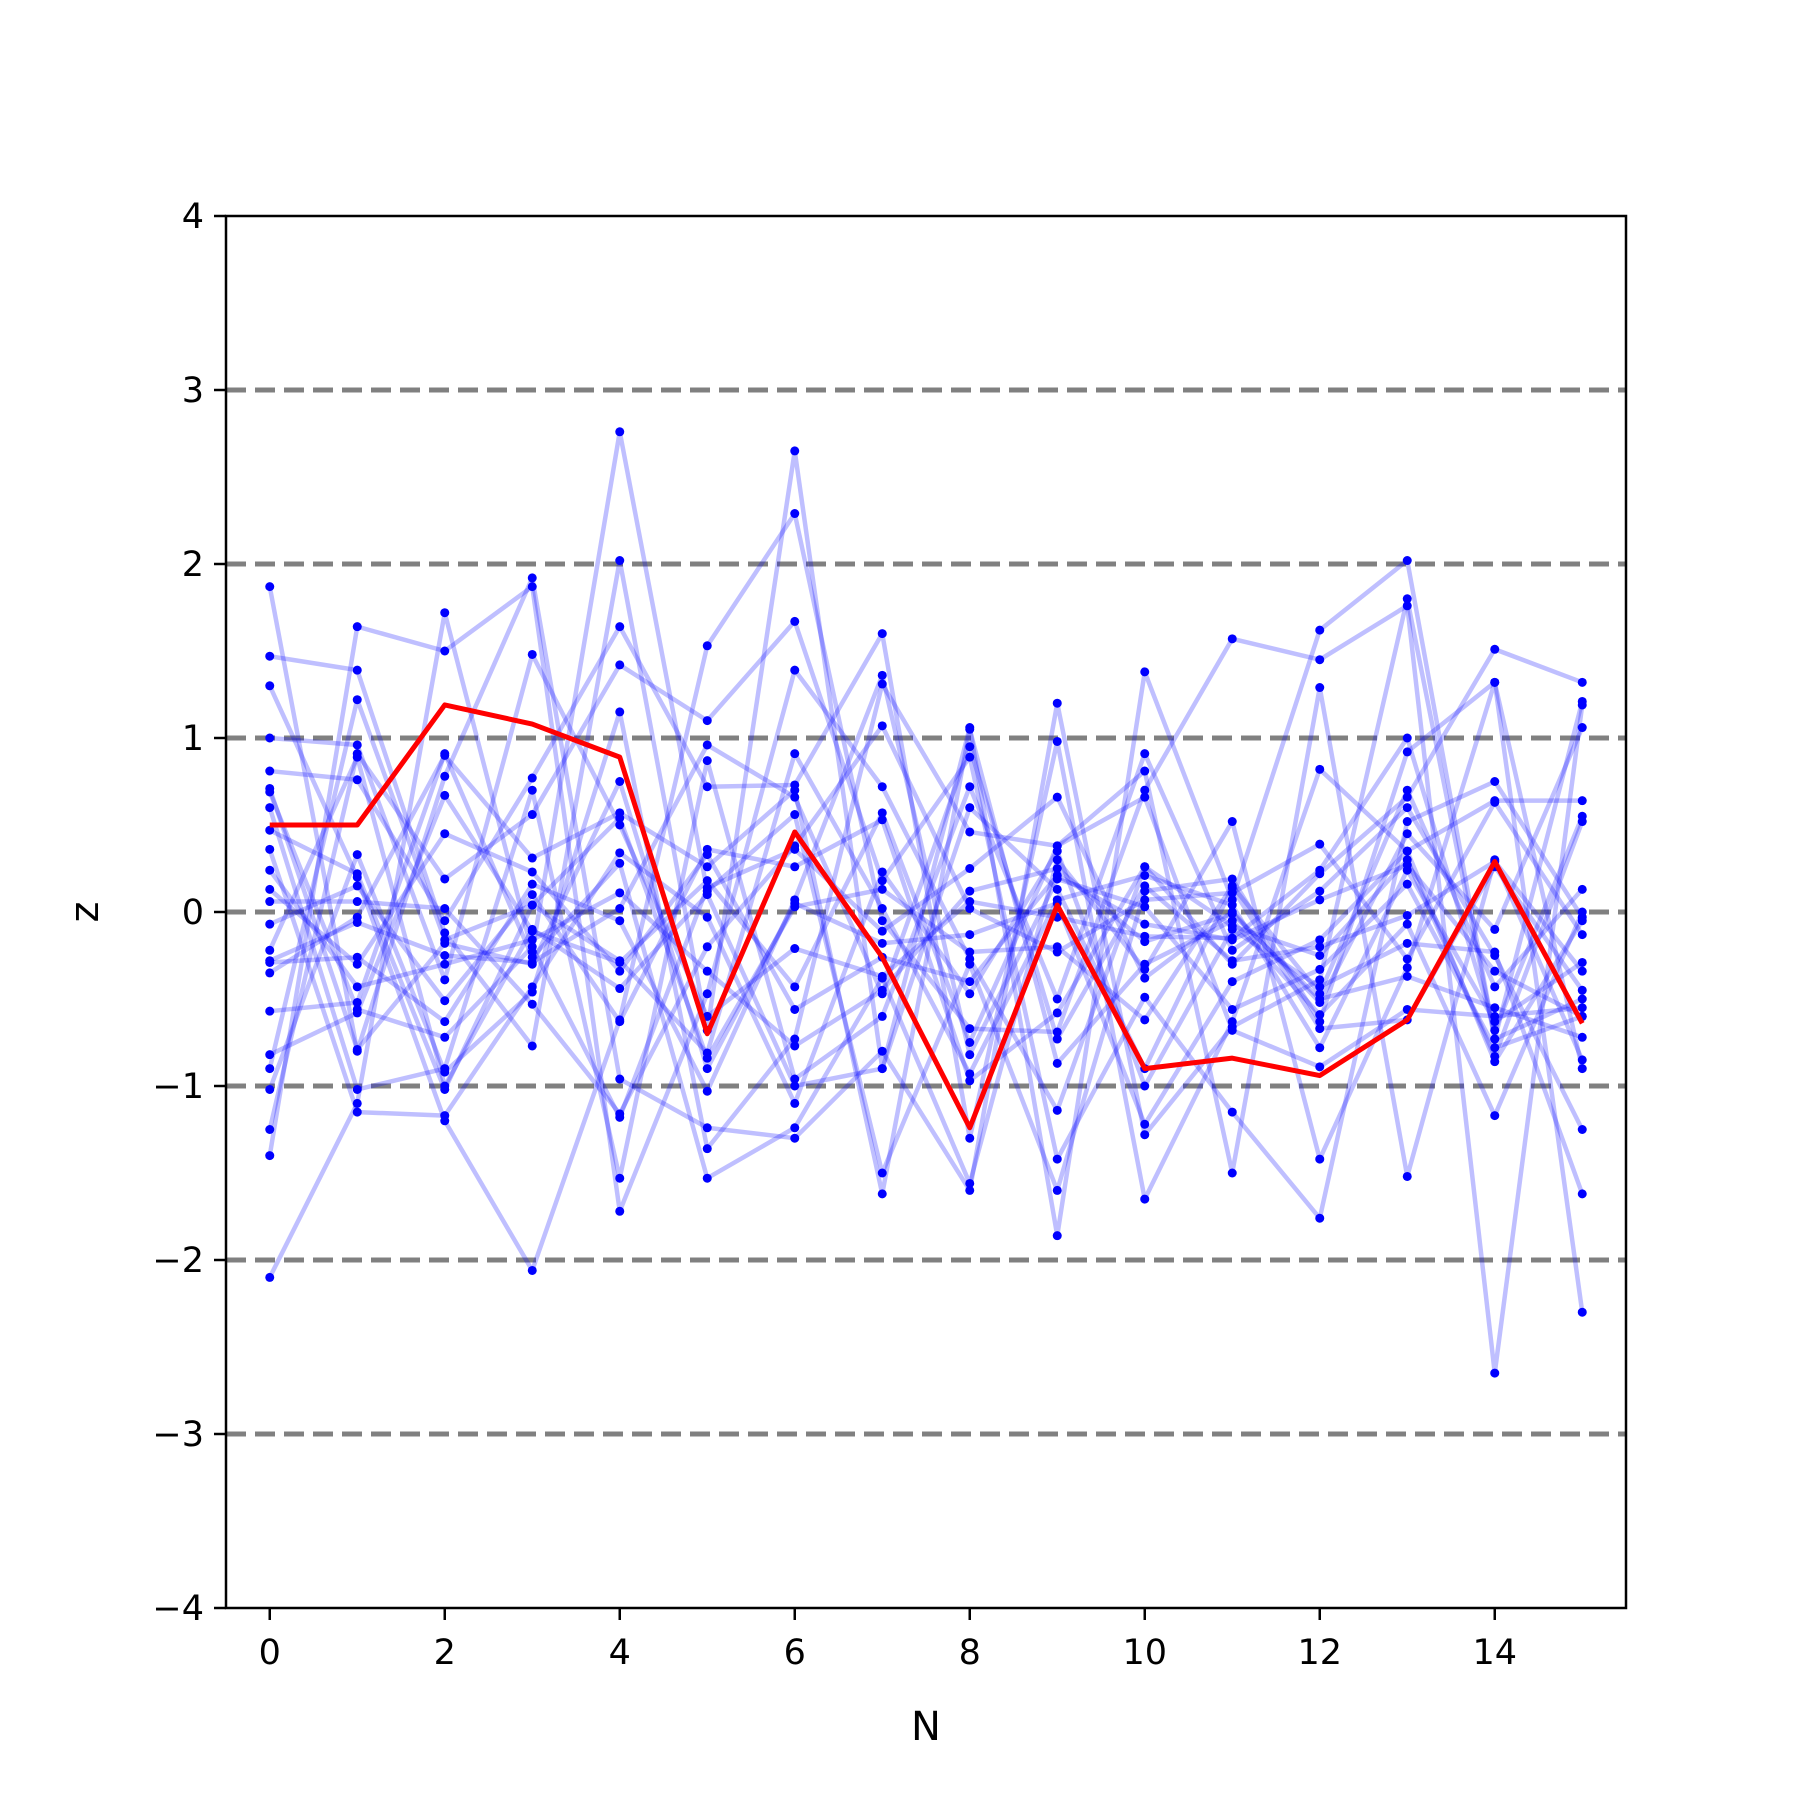 Image resolution: width=1800 pixels, height=1800 pixels. Describe the element at coordinates (193, 913) in the screenshot. I see `y-tick-label: 0` at that location.